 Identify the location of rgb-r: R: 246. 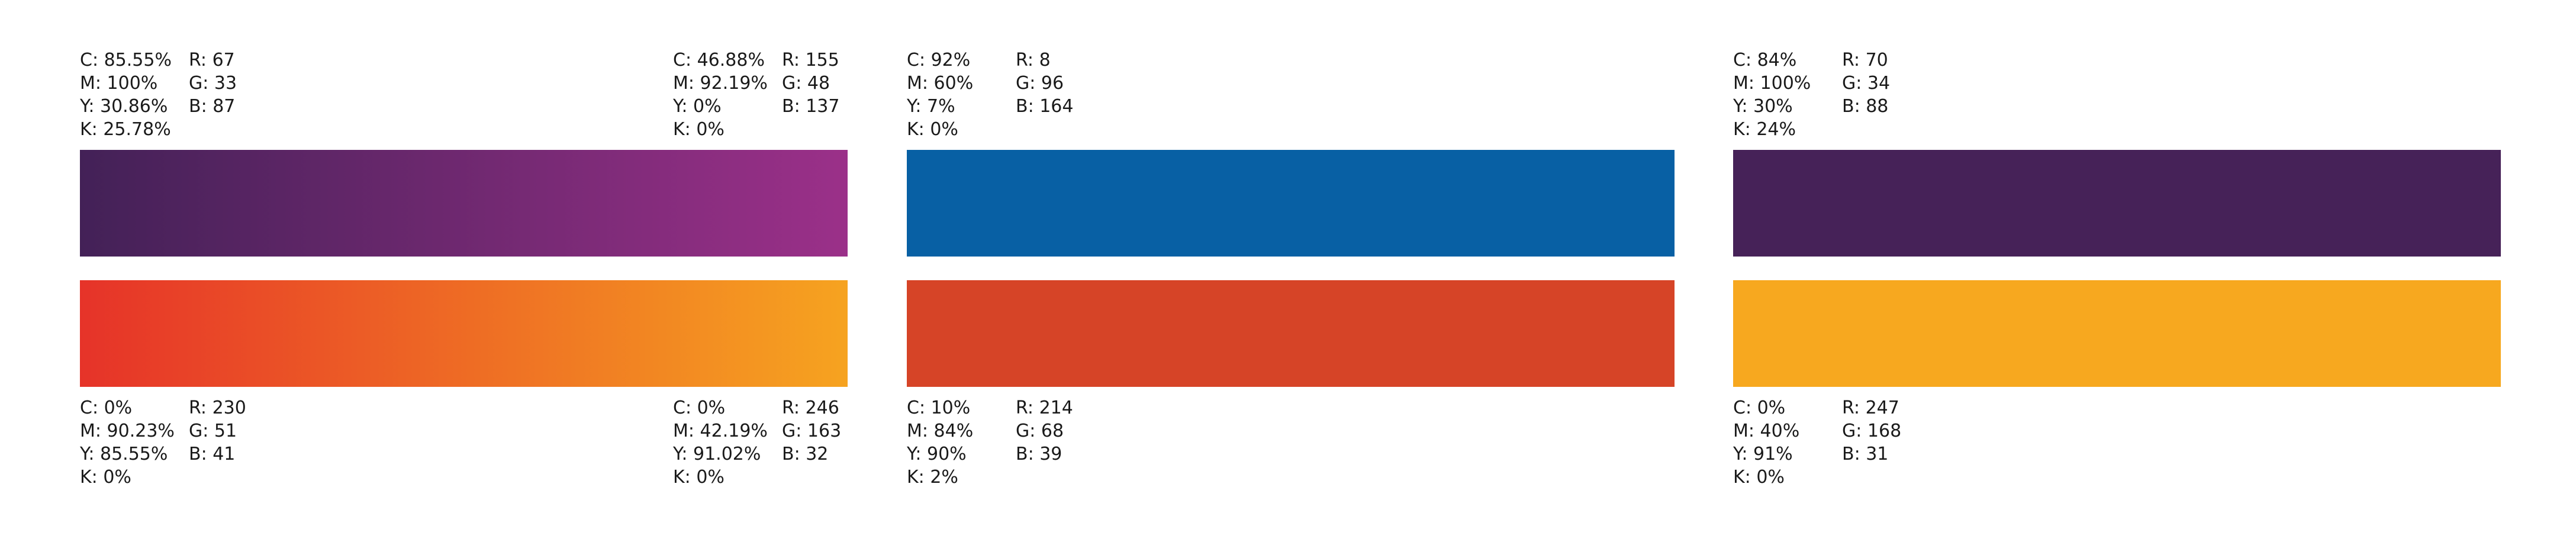
(811, 408).